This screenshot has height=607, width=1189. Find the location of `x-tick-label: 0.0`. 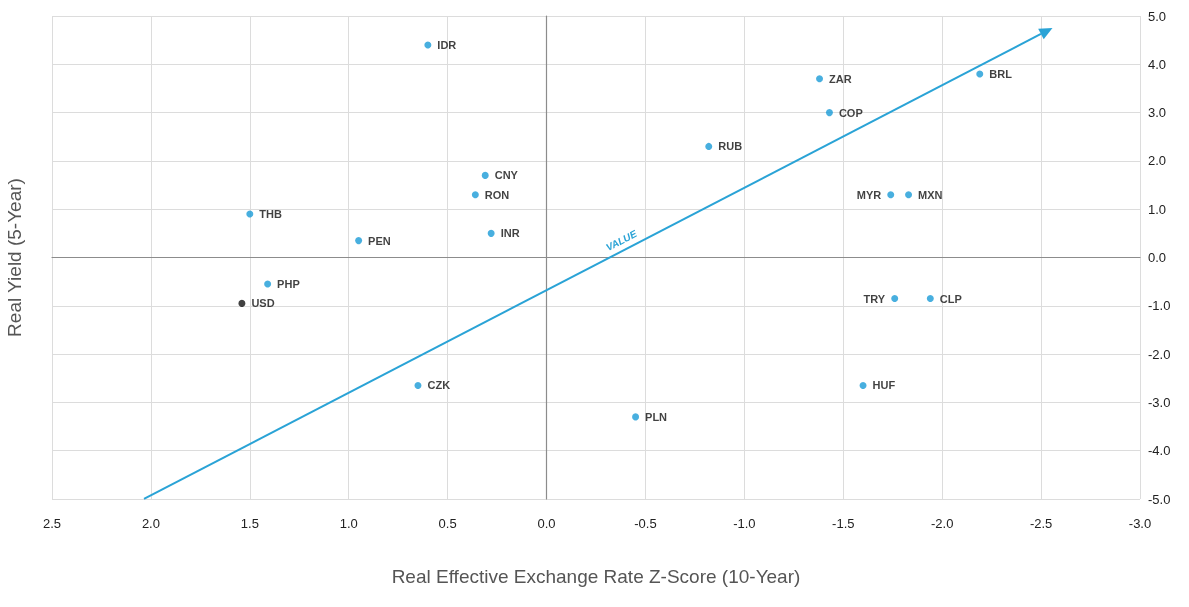

x-tick-label: 0.0 is located at coordinates (546, 523).